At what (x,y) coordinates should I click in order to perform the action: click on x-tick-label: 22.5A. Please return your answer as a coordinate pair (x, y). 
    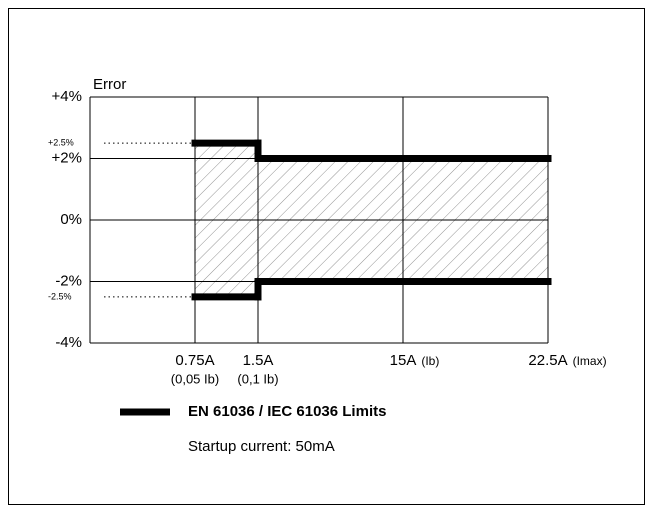
    Looking at the image, I should click on (547, 360).